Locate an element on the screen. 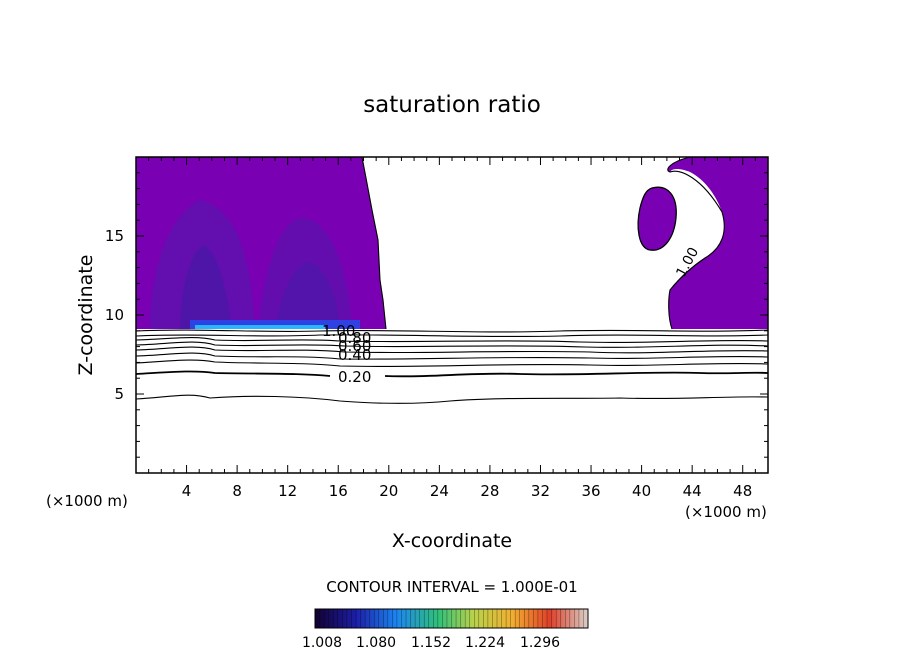 The width and height of the screenshot is (904, 654). y-axis-units: (×1000 m) is located at coordinates (87, 501).